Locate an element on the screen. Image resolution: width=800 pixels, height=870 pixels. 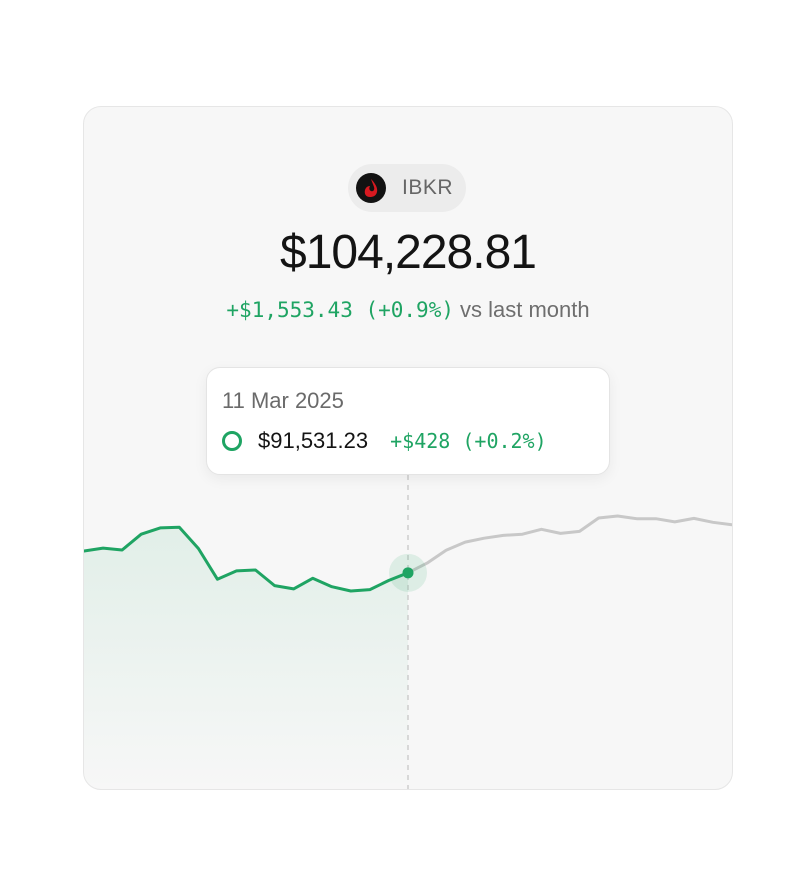
ibkr-logo-icon is located at coordinates (371, 188).